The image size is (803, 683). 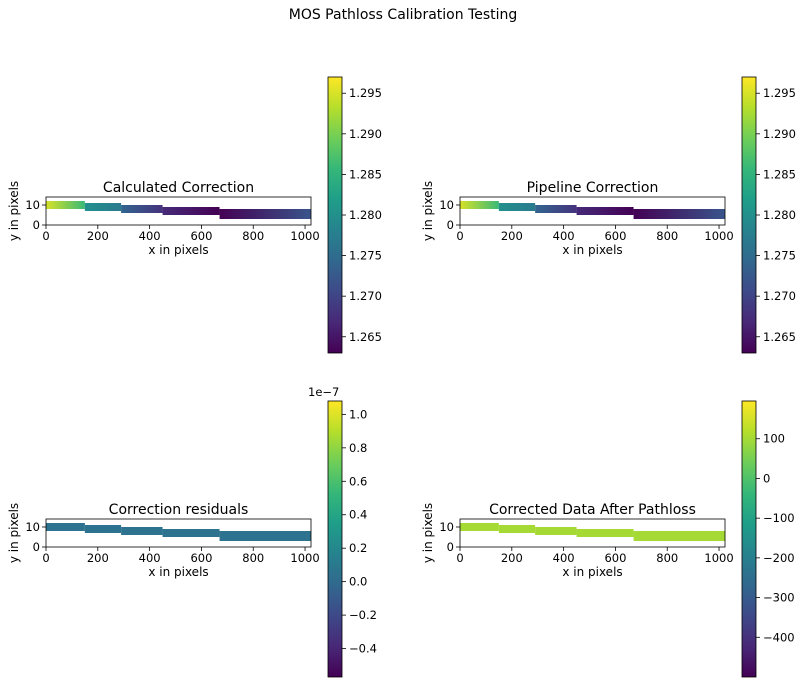 What do you see at coordinates (323, 392) in the screenshot?
I see `colorbar-offset-label: 1e−7` at bounding box center [323, 392].